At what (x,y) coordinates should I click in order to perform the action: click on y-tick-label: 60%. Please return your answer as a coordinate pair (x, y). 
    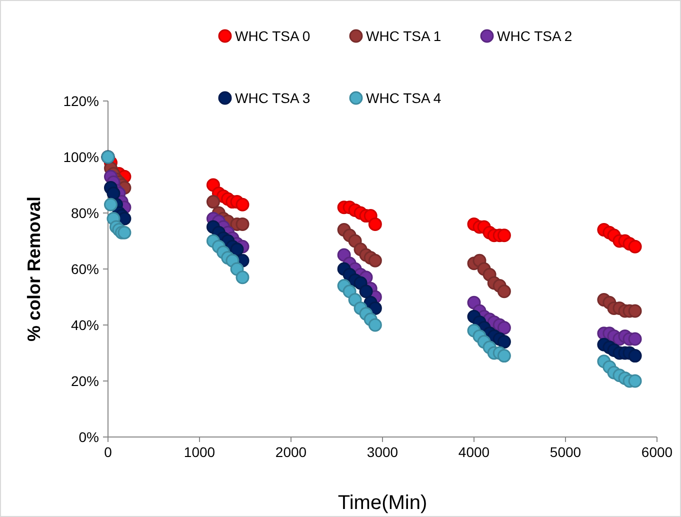
    Looking at the image, I should click on (84, 268).